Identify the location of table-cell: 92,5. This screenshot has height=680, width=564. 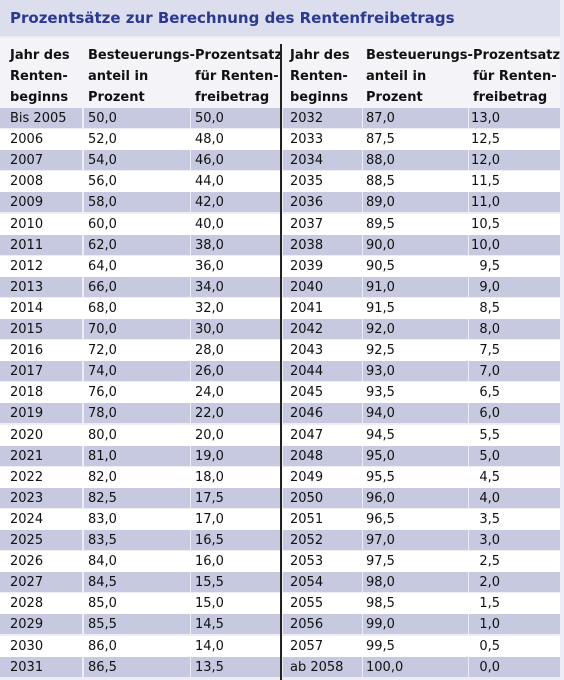
(380, 351).